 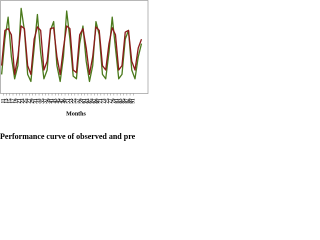 I want to click on x-tick-label: 59, so click(x=81, y=101).